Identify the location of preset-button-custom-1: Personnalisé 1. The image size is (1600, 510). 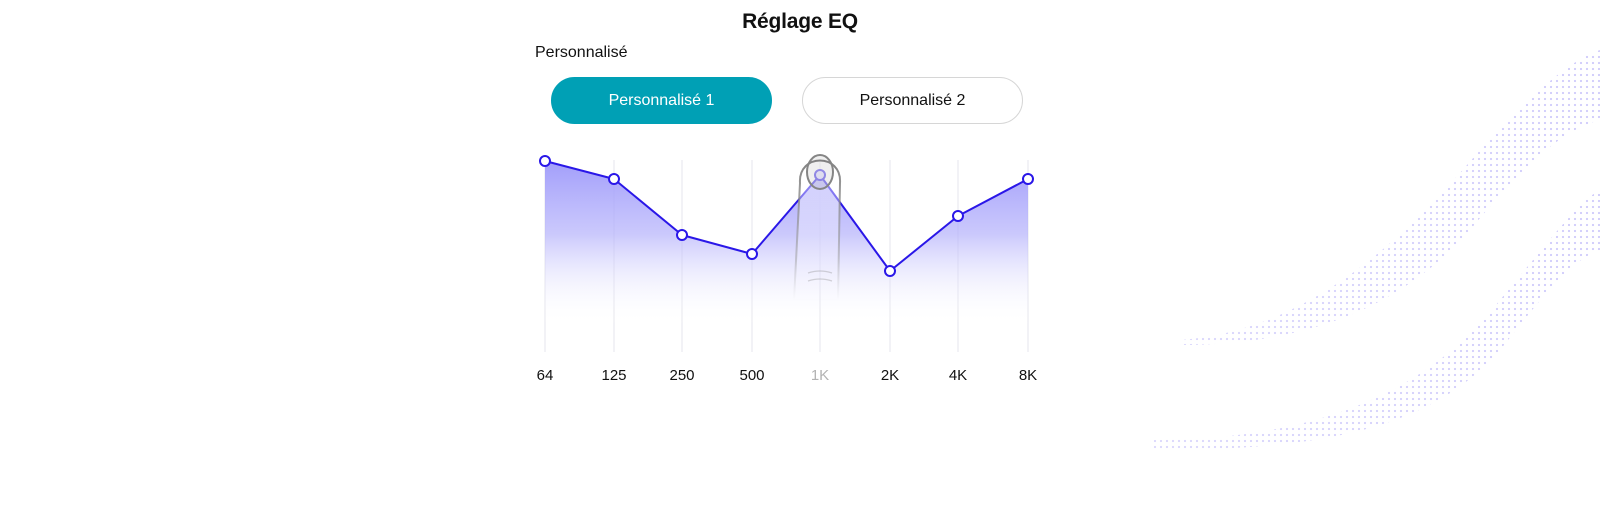
(661, 100).